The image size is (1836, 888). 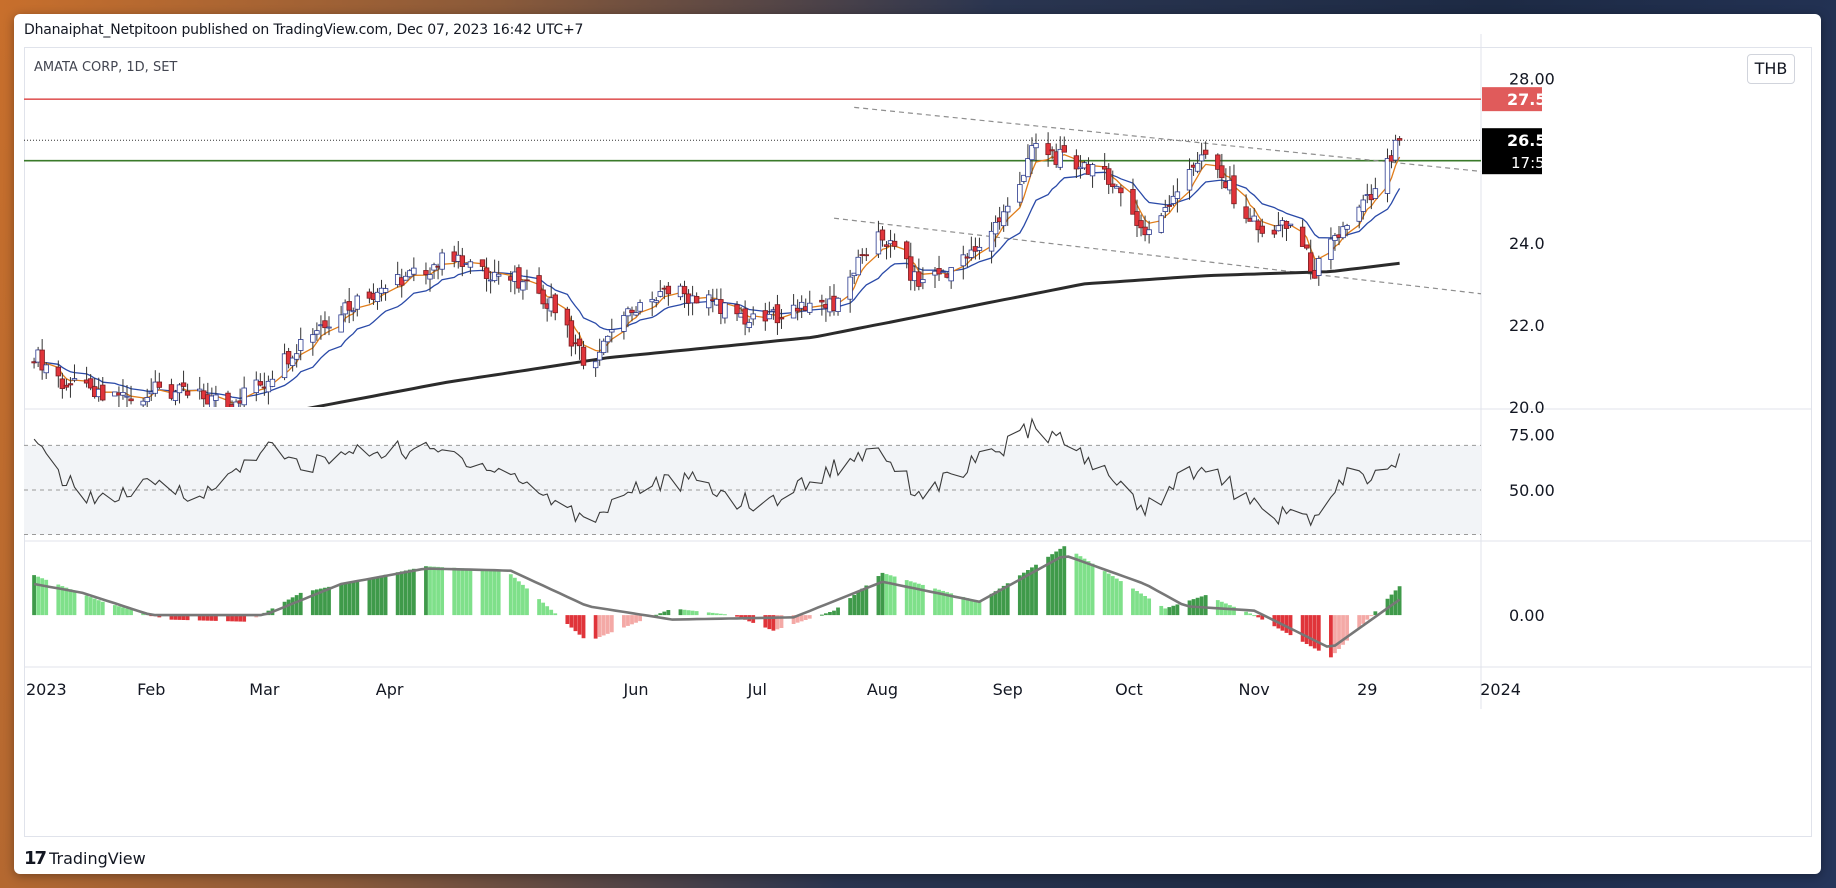 What do you see at coordinates (717, 601) in the screenshot?
I see `macd-signal-line` at bounding box center [717, 601].